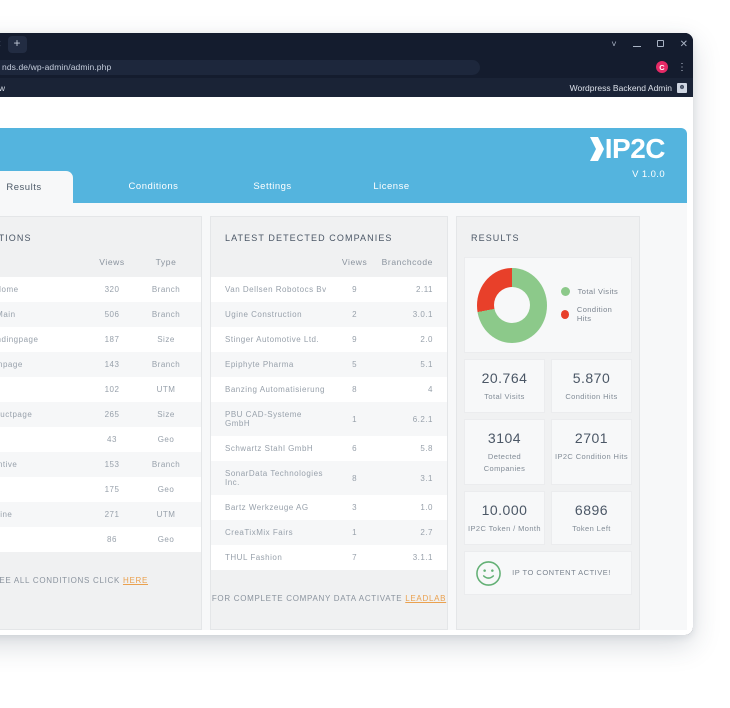  I want to click on admin-account: Wordpress Backend Admin ☻, so click(628, 87).